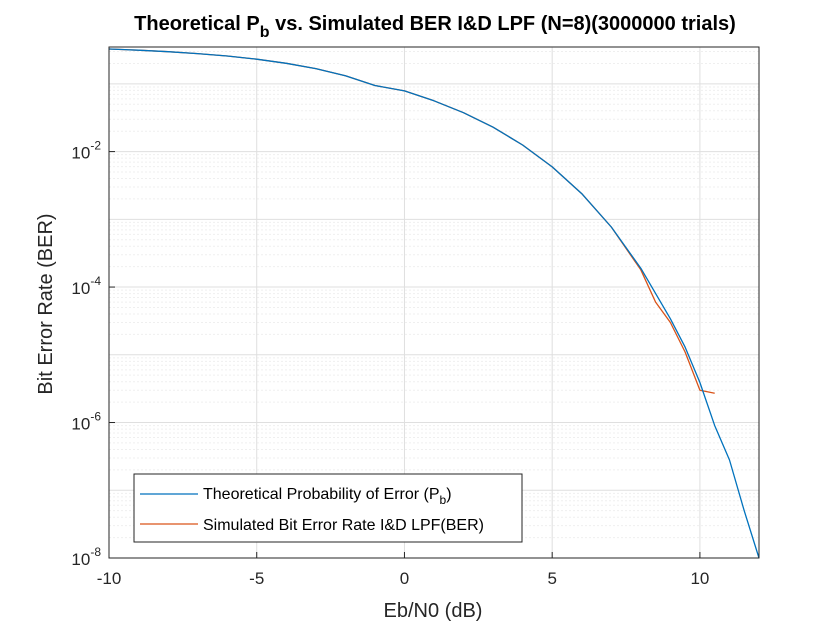 The width and height of the screenshot is (840, 630). I want to click on y-tick-label: 10⁻⁴, so click(86, 286).